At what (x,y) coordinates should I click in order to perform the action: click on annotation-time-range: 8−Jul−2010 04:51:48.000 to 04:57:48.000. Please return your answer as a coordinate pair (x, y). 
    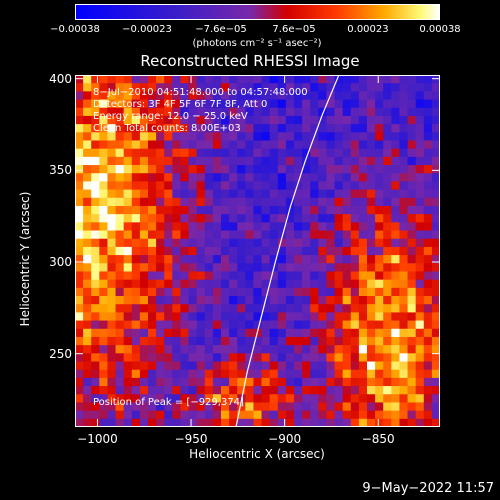
    Looking at the image, I should click on (200, 92).